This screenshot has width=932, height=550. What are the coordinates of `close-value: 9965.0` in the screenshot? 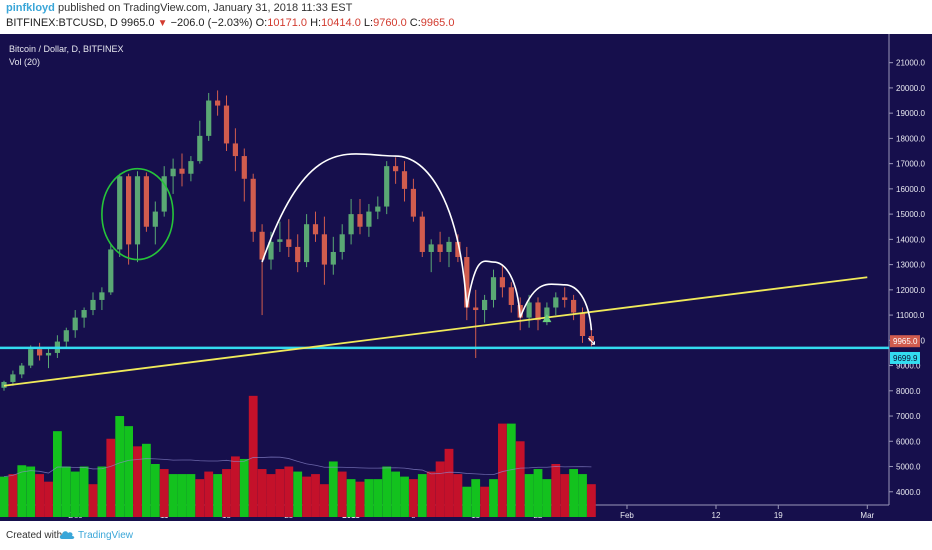 It's located at (437, 23).